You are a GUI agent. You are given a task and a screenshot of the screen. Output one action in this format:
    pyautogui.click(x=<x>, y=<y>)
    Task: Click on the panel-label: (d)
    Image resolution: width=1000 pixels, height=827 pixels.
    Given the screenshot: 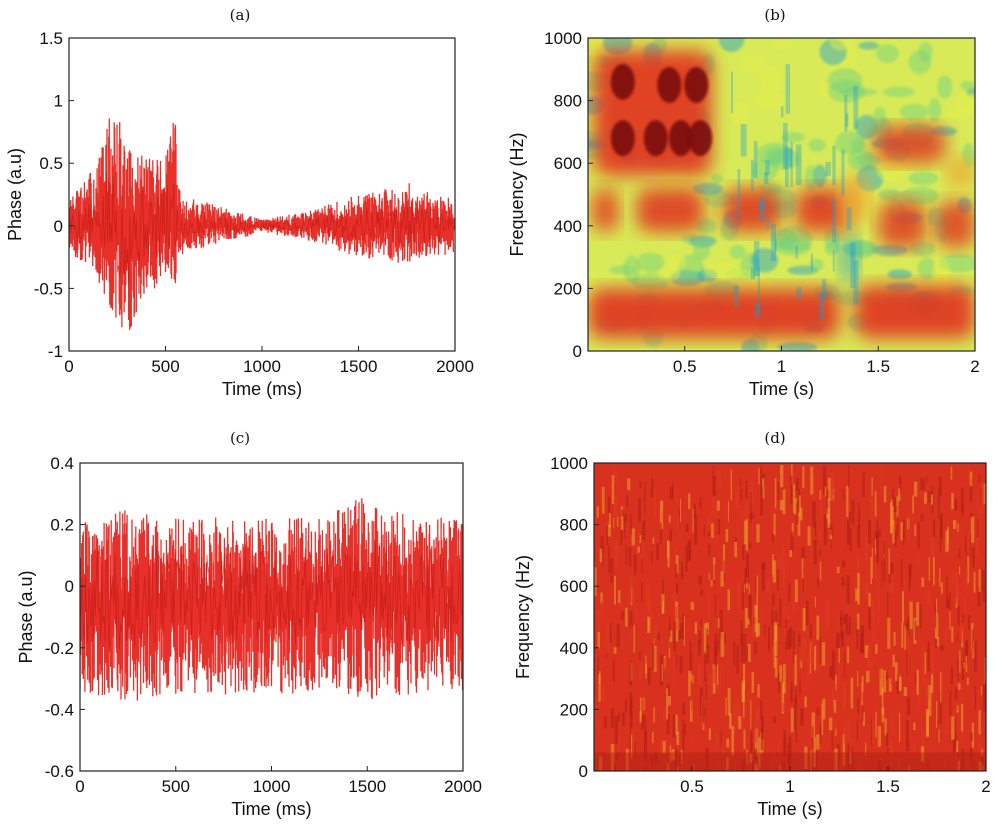 What is the action you would take?
    pyautogui.click(x=774, y=438)
    